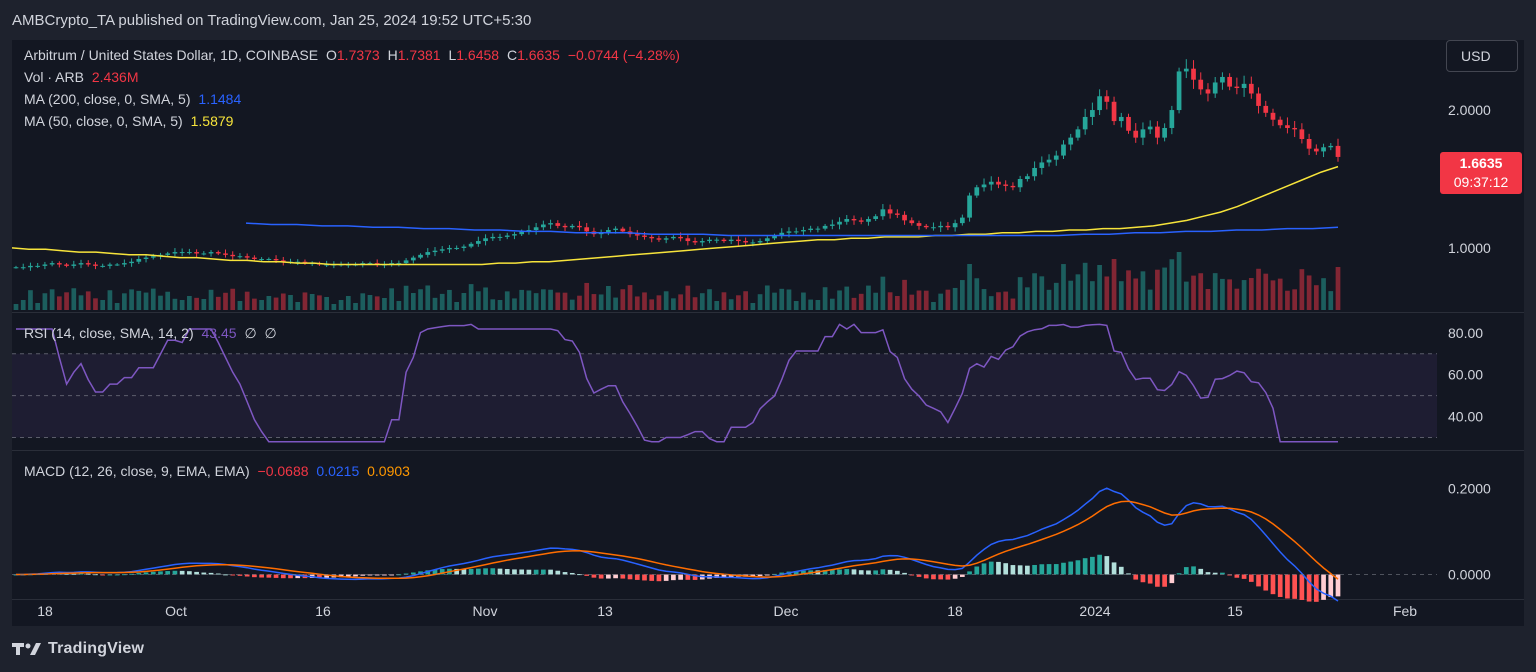  I want to click on change-value: −0.0744 (−4.28%), so click(623, 55).